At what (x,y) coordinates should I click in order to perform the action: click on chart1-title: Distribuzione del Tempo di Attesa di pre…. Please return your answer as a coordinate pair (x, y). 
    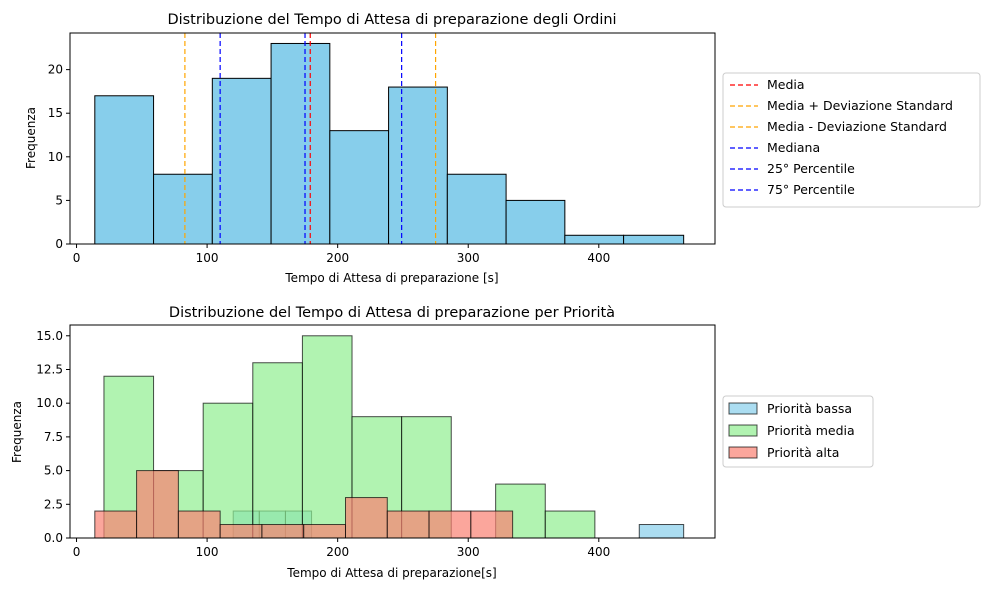
    Looking at the image, I should click on (391, 20).